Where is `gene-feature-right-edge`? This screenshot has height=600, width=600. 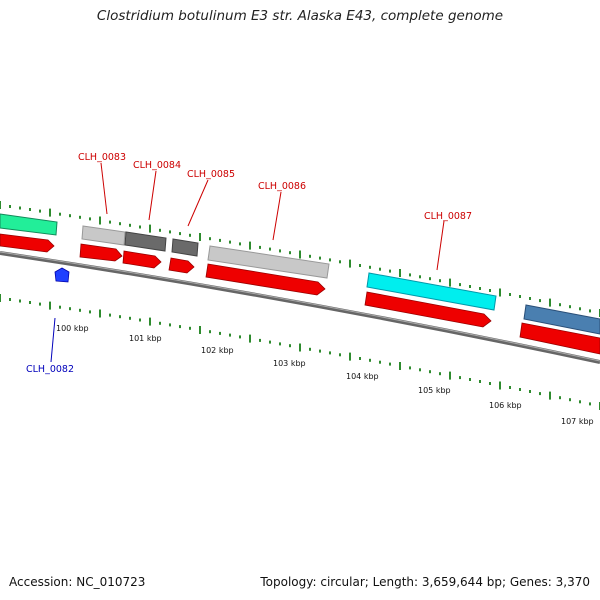
gene-feature-right-edge is located at coordinates (561, 319).